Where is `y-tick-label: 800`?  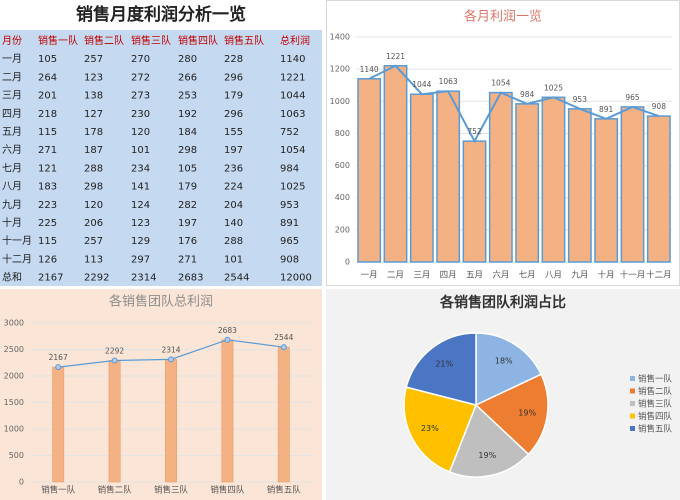
y-tick-label: 800 is located at coordinates (342, 133).